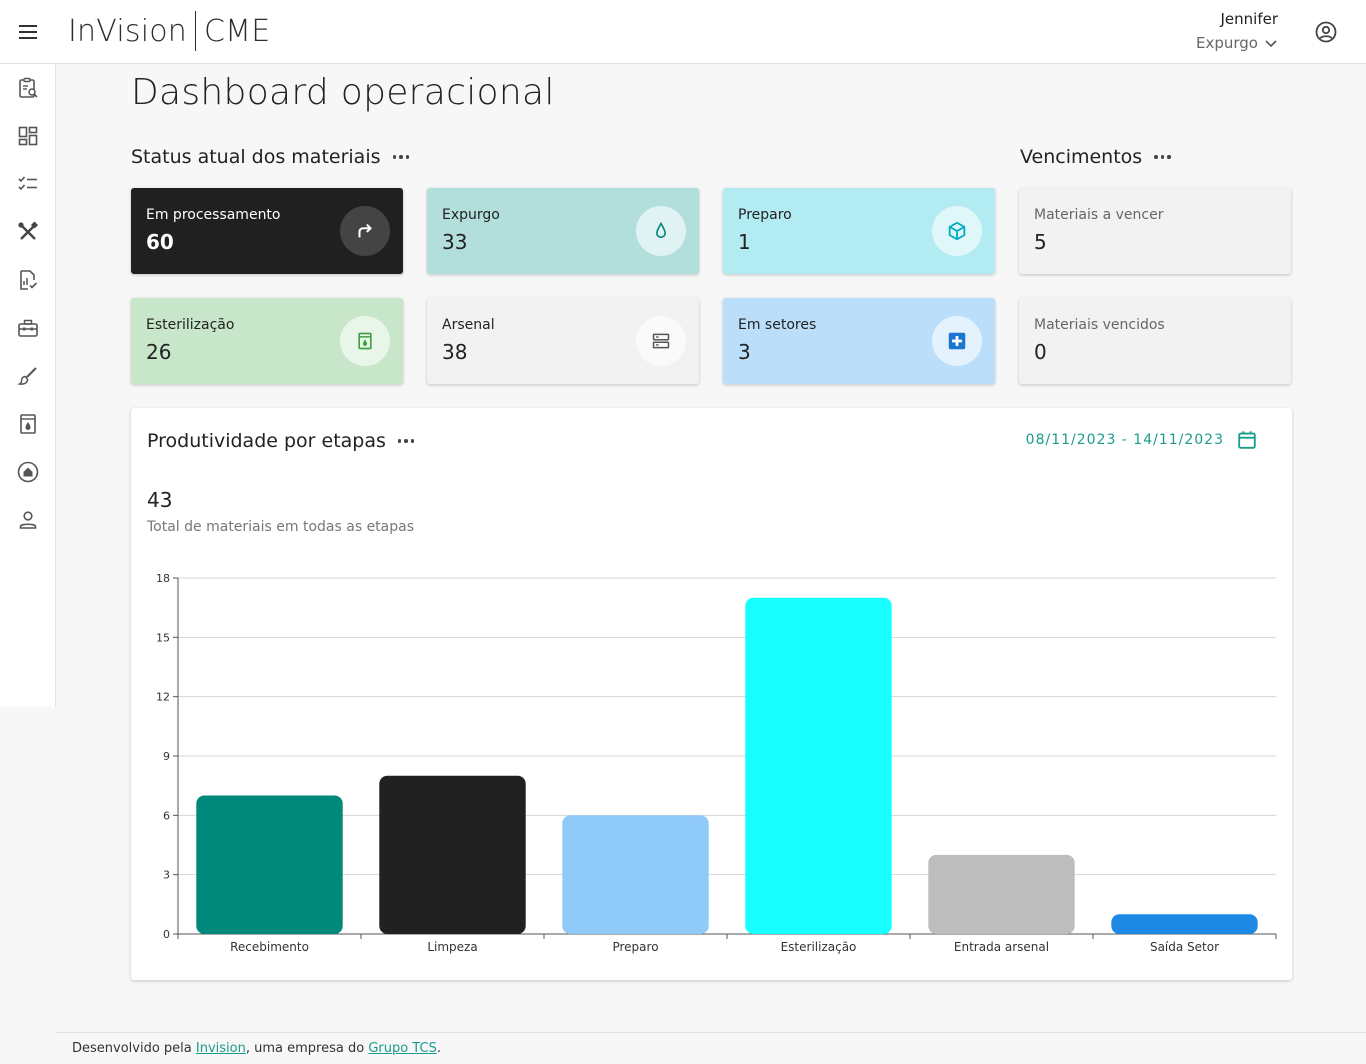 Image resolution: width=1366 pixels, height=1064 pixels. Describe the element at coordinates (455, 242) in the screenshot. I see `card-value: 33` at that location.